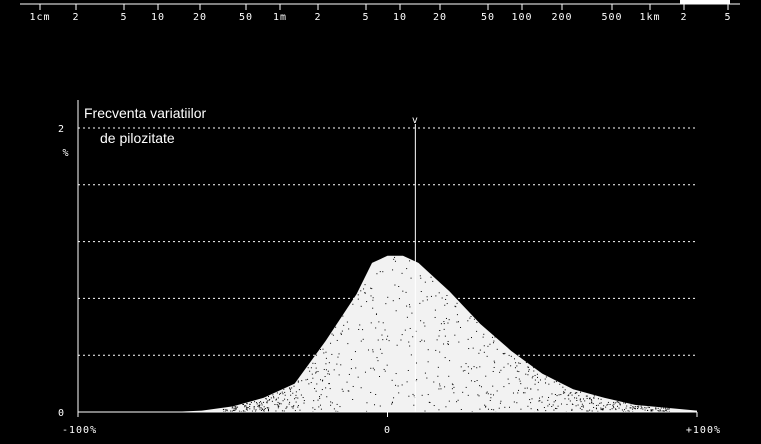 The image size is (761, 444). Describe the element at coordinates (521, 17) in the screenshot. I see `scale-tick-label: 100` at that location.